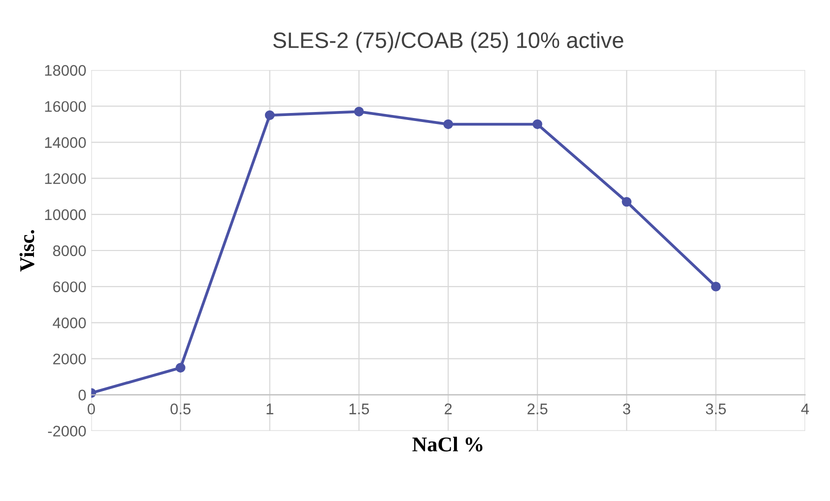 The width and height of the screenshot is (830, 501). Describe the element at coordinates (448, 42) in the screenshot. I see `chart-title: SLES-2 (75)/COAB (25) 10% active` at that location.